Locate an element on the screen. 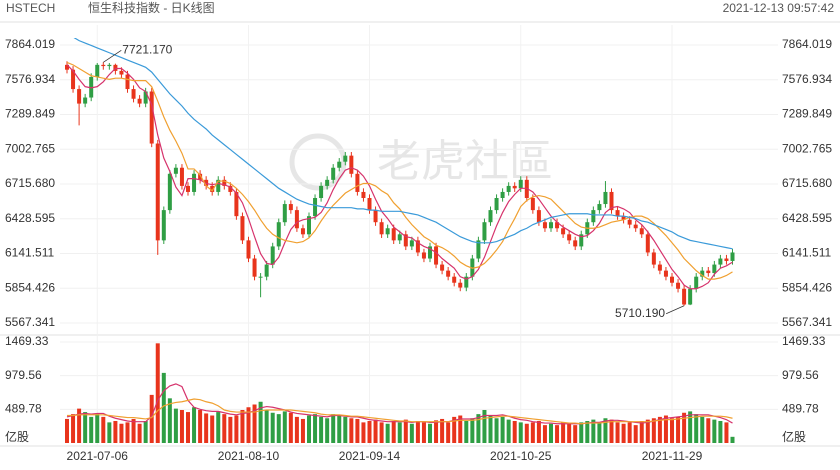  annotation-leader is located at coordinates (675, 310).